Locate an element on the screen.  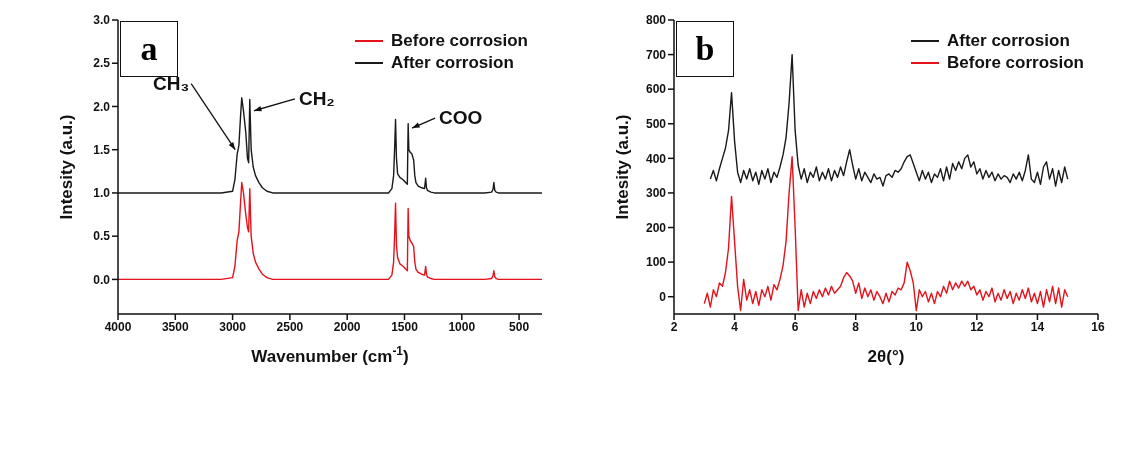
x-tick-label: 500 is located at coordinates (519, 326).